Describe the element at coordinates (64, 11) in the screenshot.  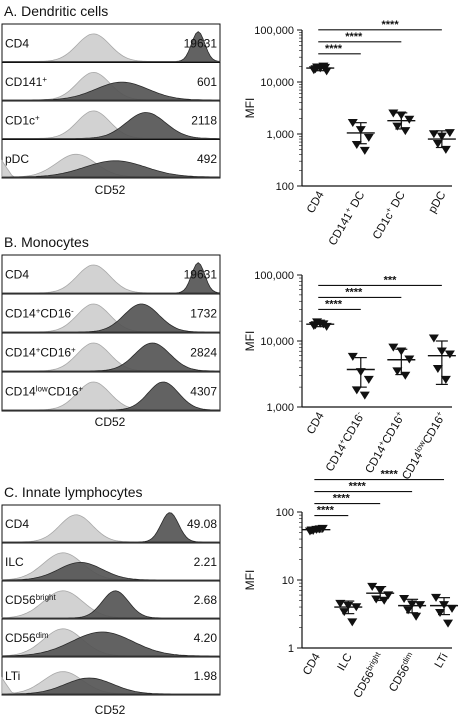
I see `hist-0-panel-name: Dendritic cells` at that location.